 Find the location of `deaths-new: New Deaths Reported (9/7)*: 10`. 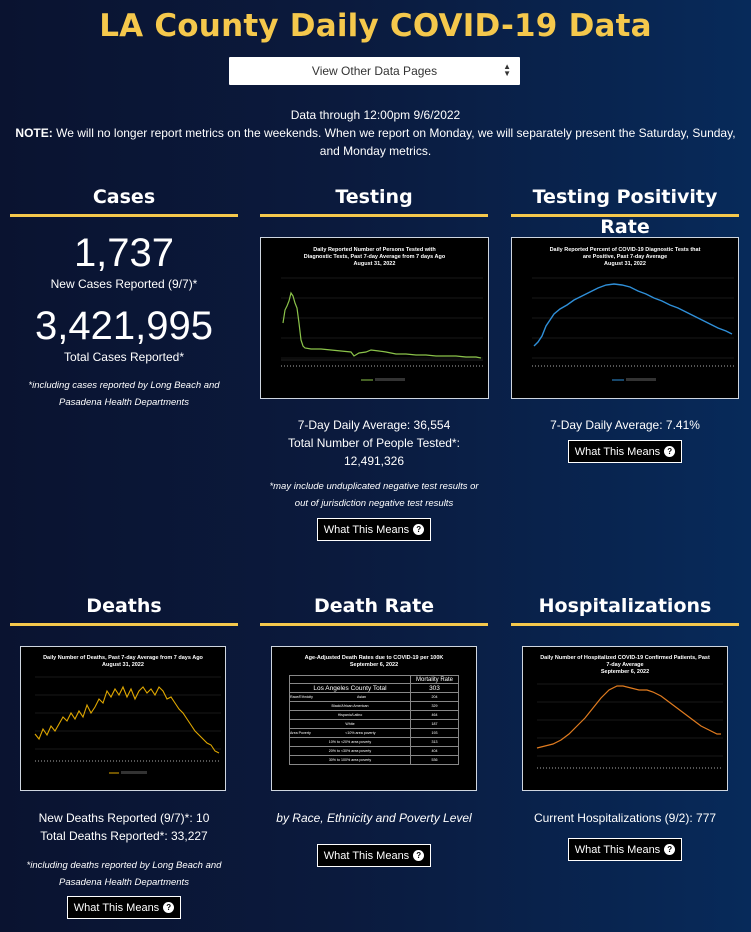

deaths-new: New Deaths Reported (9/7)*: 10 is located at coordinates (124, 818).